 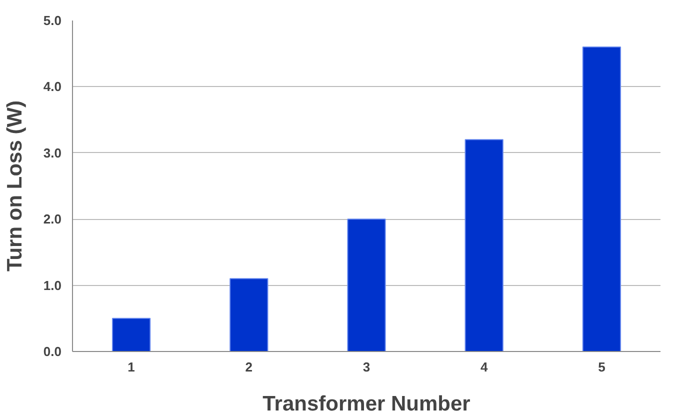 I want to click on y-axis-title: Turn on Loss (W), so click(x=14, y=186).